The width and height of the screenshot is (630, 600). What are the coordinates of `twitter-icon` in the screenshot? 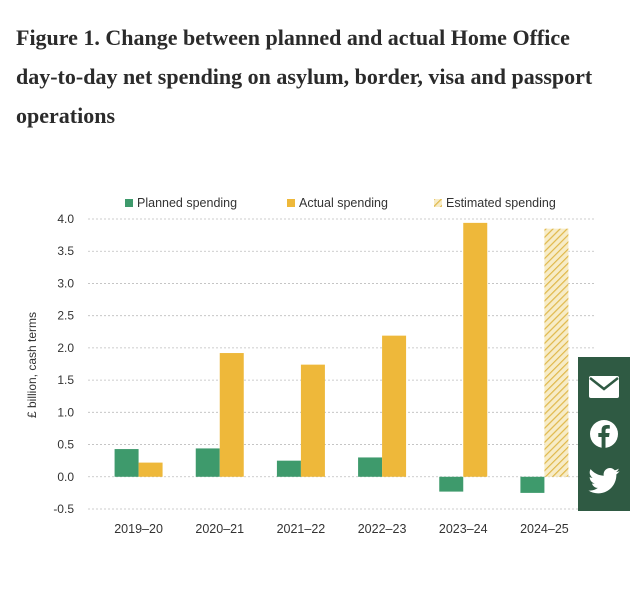 It's located at (604, 481).